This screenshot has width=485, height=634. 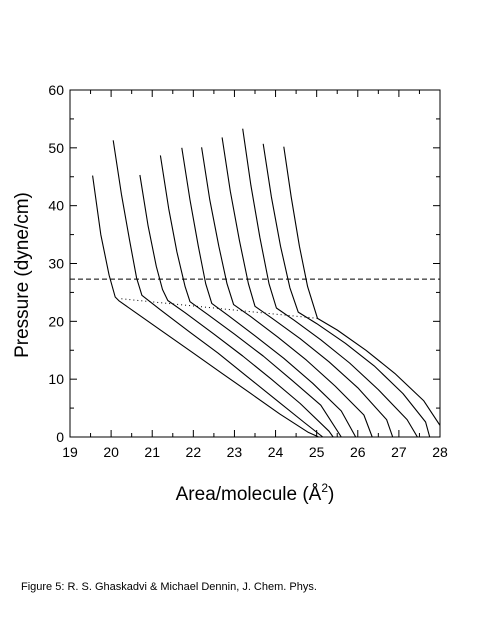 I want to click on x-axis-label-close: ), so click(x=331, y=494).